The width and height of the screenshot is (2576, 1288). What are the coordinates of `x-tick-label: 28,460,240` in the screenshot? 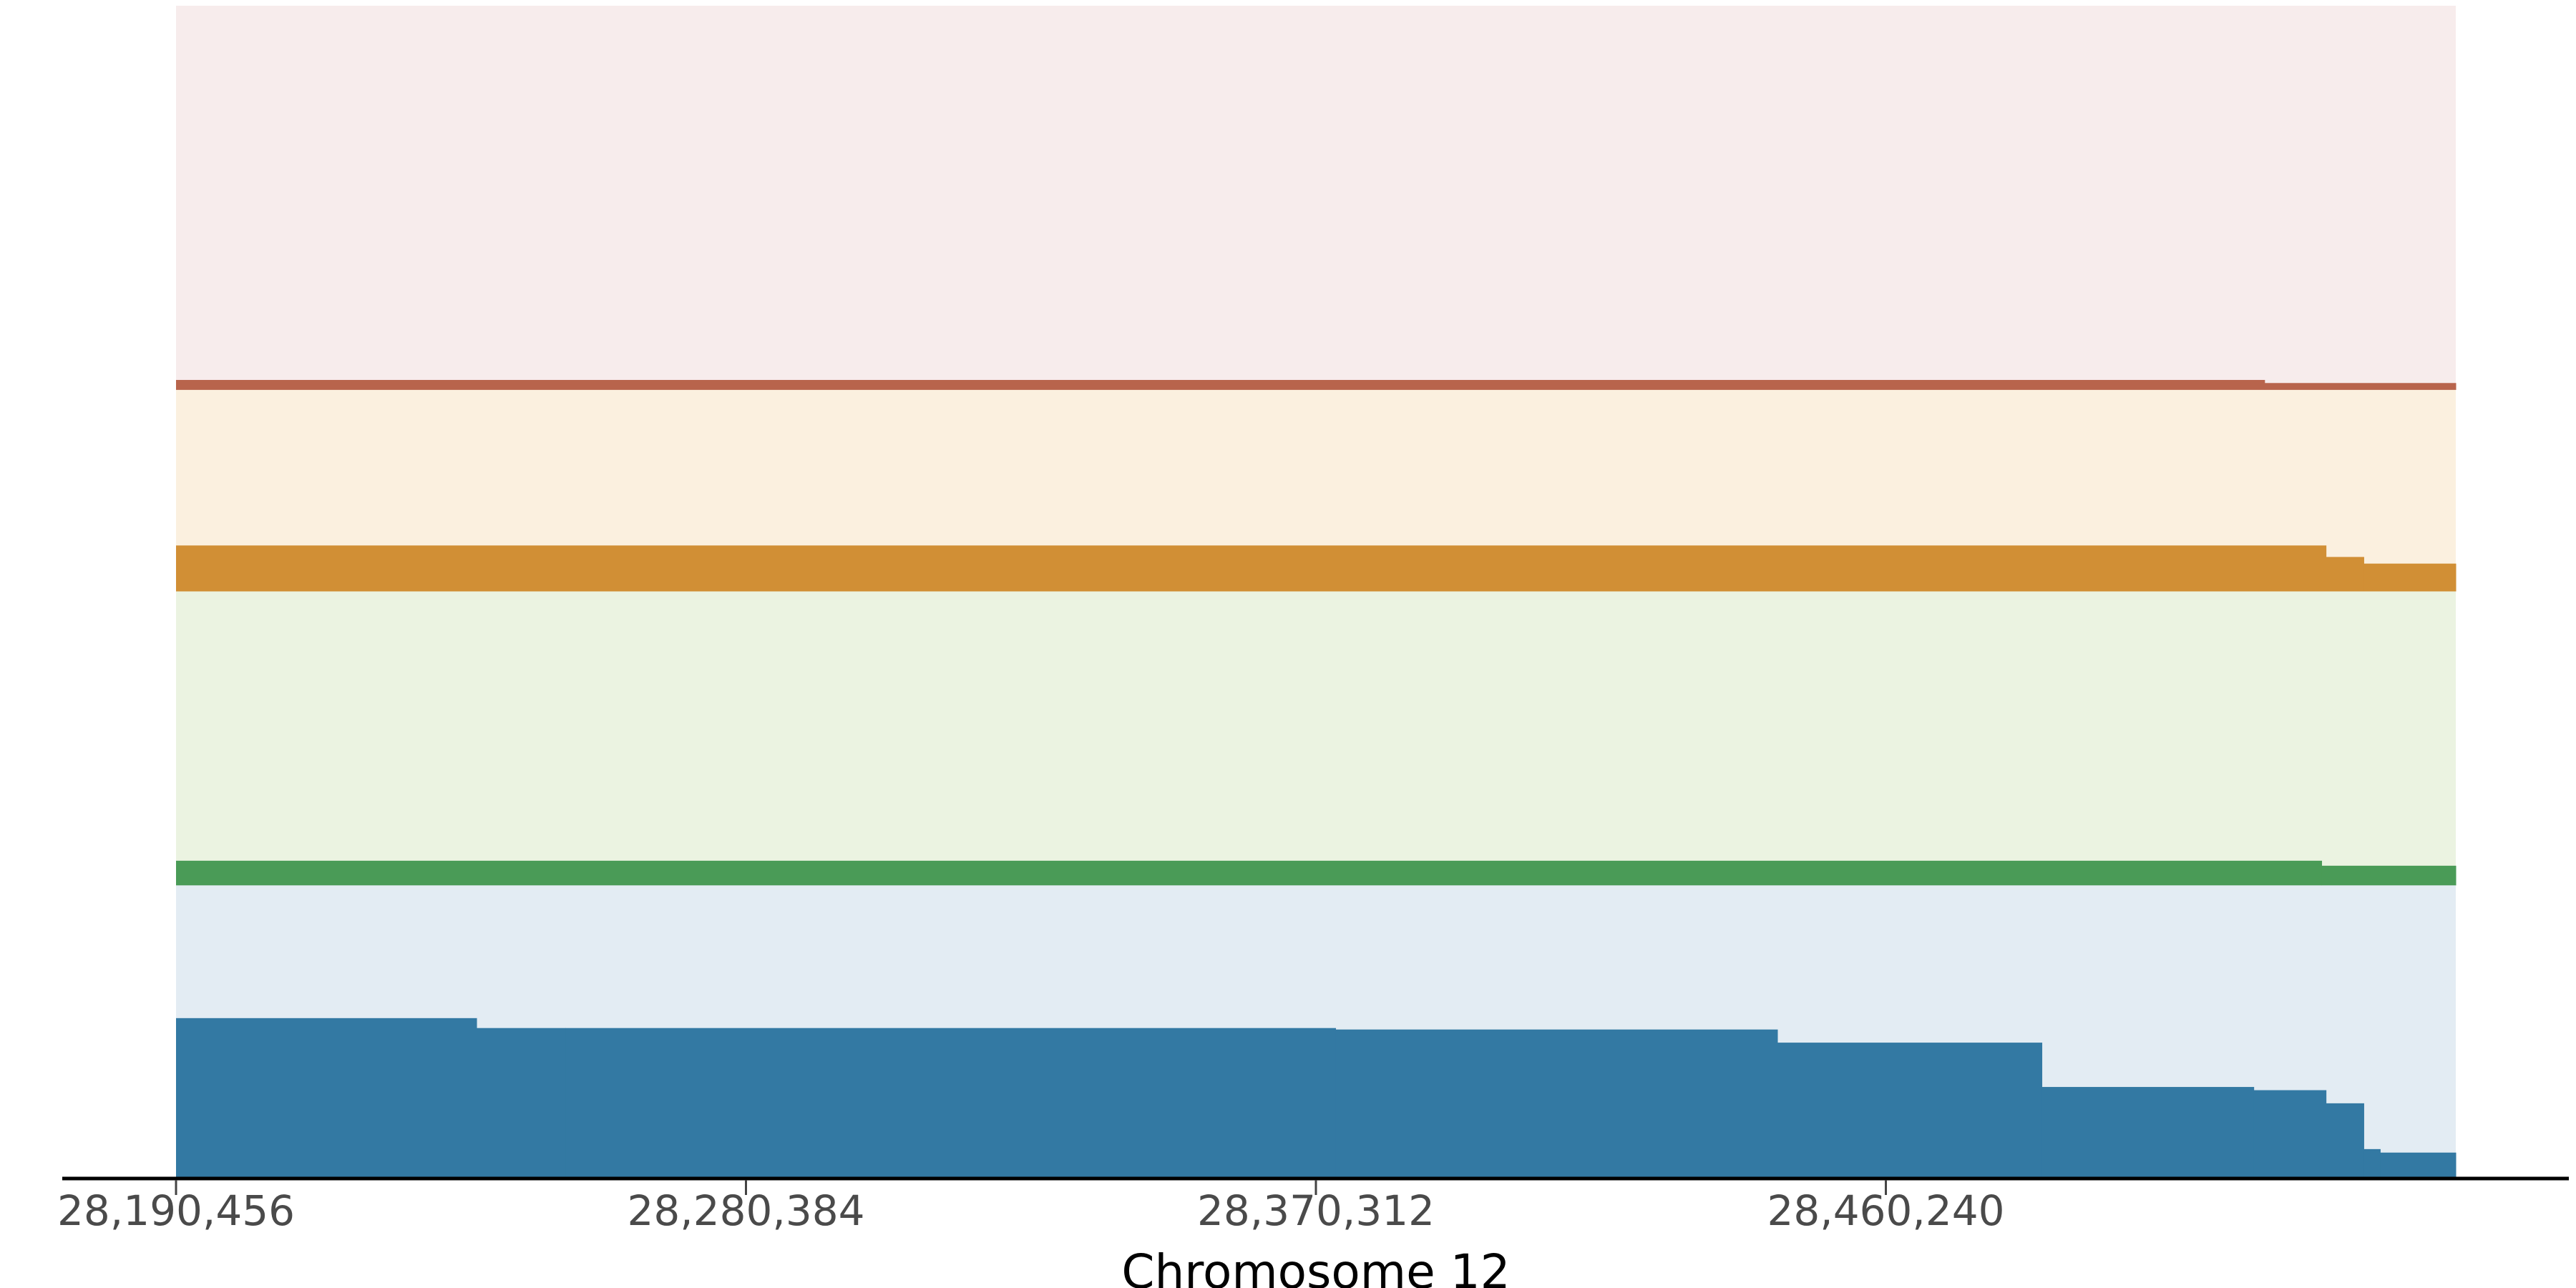 It's located at (1885, 1210).